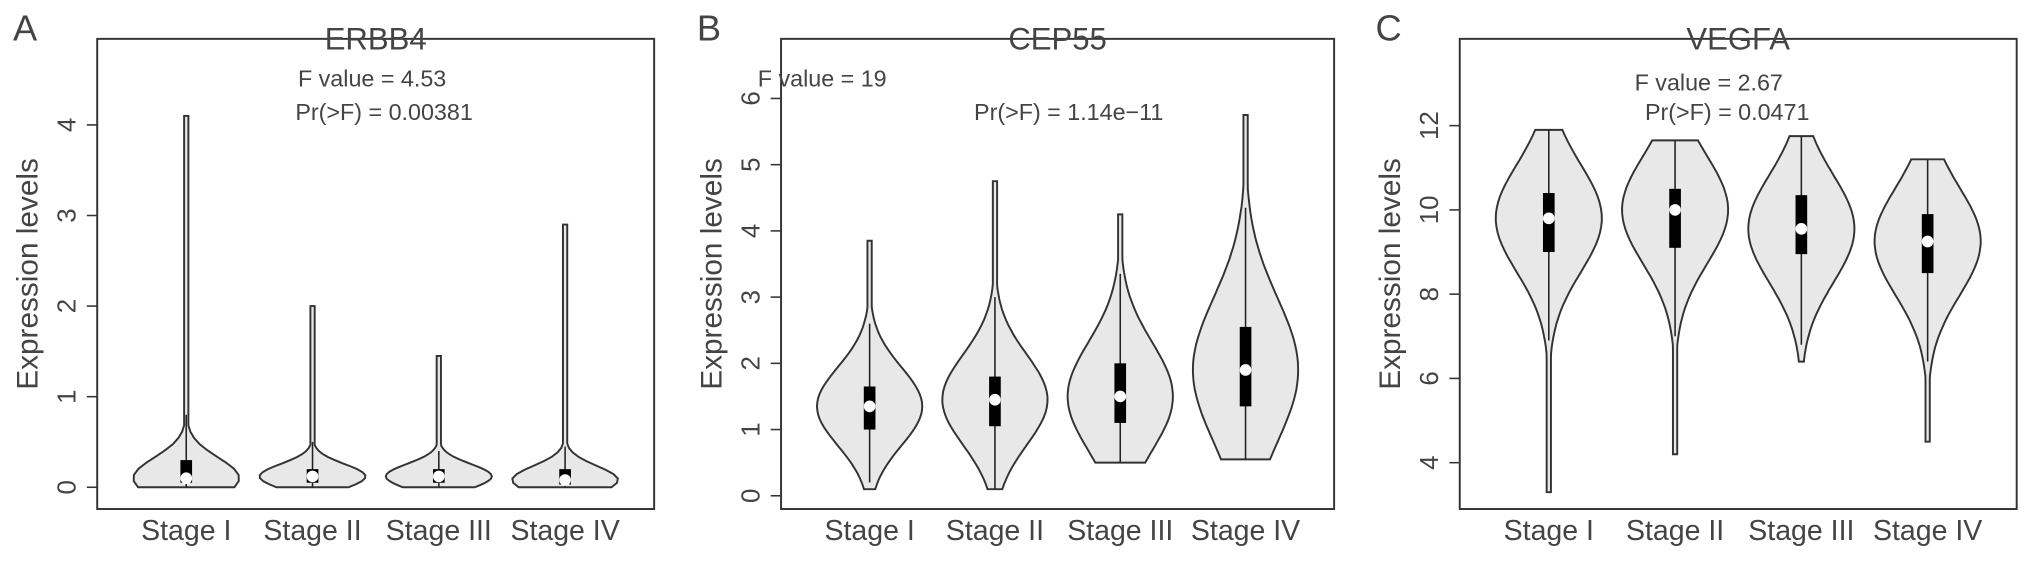 The width and height of the screenshot is (2031, 566). I want to click on y-tick-label: 10, so click(1430, 209).